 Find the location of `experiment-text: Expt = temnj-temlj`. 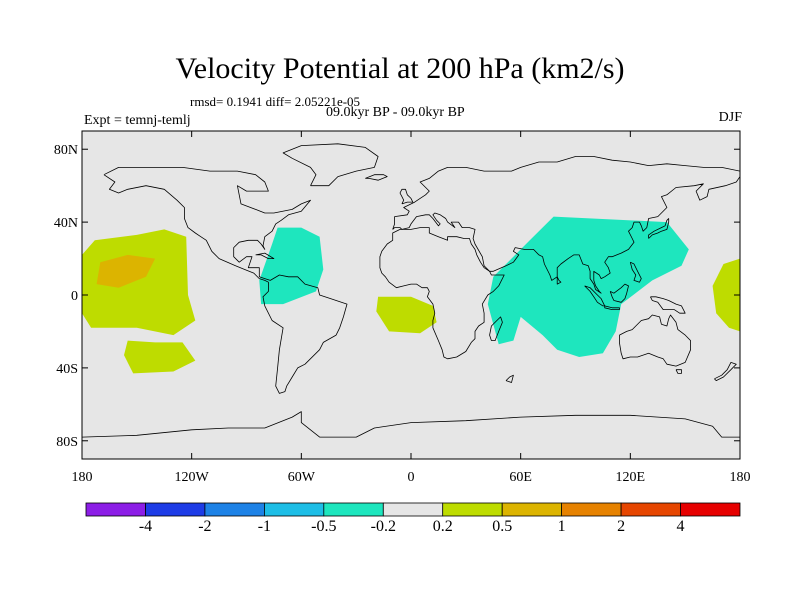

experiment-text: Expt = temnj-temlj is located at coordinates (137, 120).